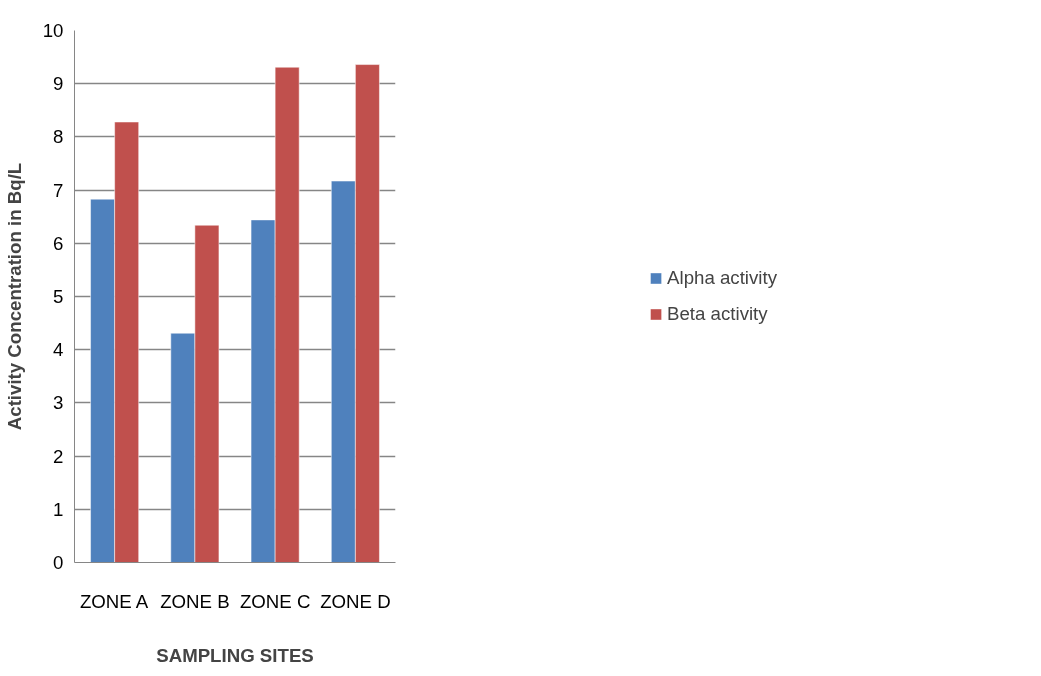  Describe the element at coordinates (58, 562) in the screenshot. I see `y-tick-label: 0` at that location.